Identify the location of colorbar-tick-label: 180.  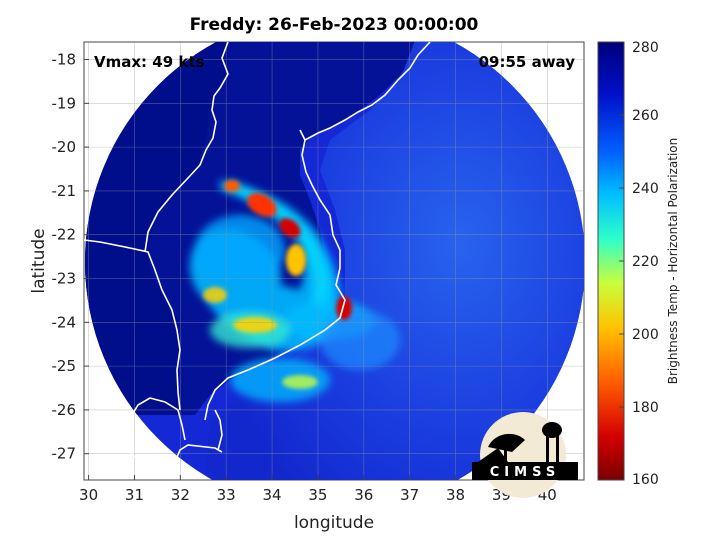
(645, 408).